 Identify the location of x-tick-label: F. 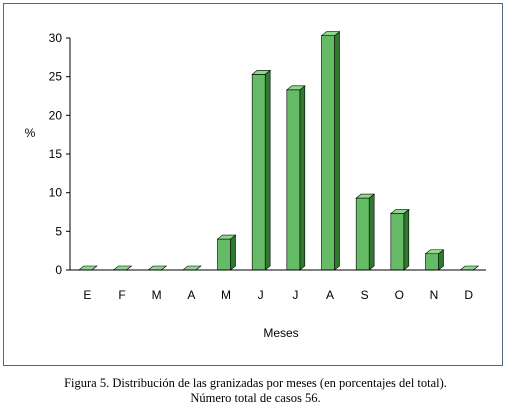
(121, 295).